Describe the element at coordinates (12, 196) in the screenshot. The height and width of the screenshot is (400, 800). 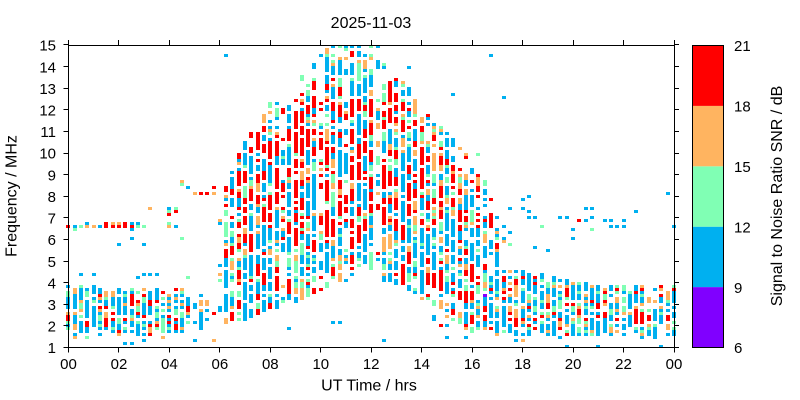
I see `svg-text: Frequency / MHz` at that location.